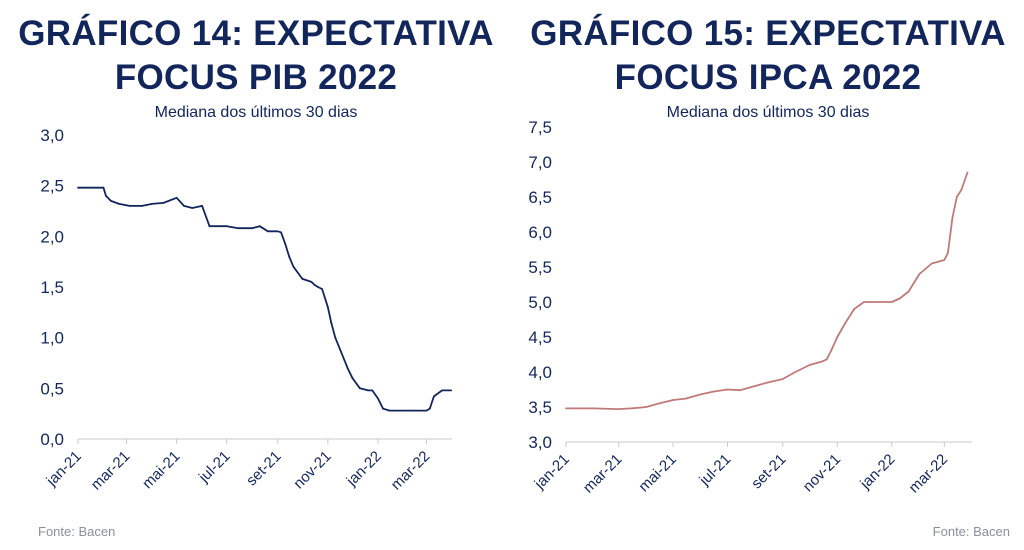 The image size is (1024, 550). Describe the element at coordinates (52, 186) in the screenshot. I see `y-tick-label: 2,5` at that location.